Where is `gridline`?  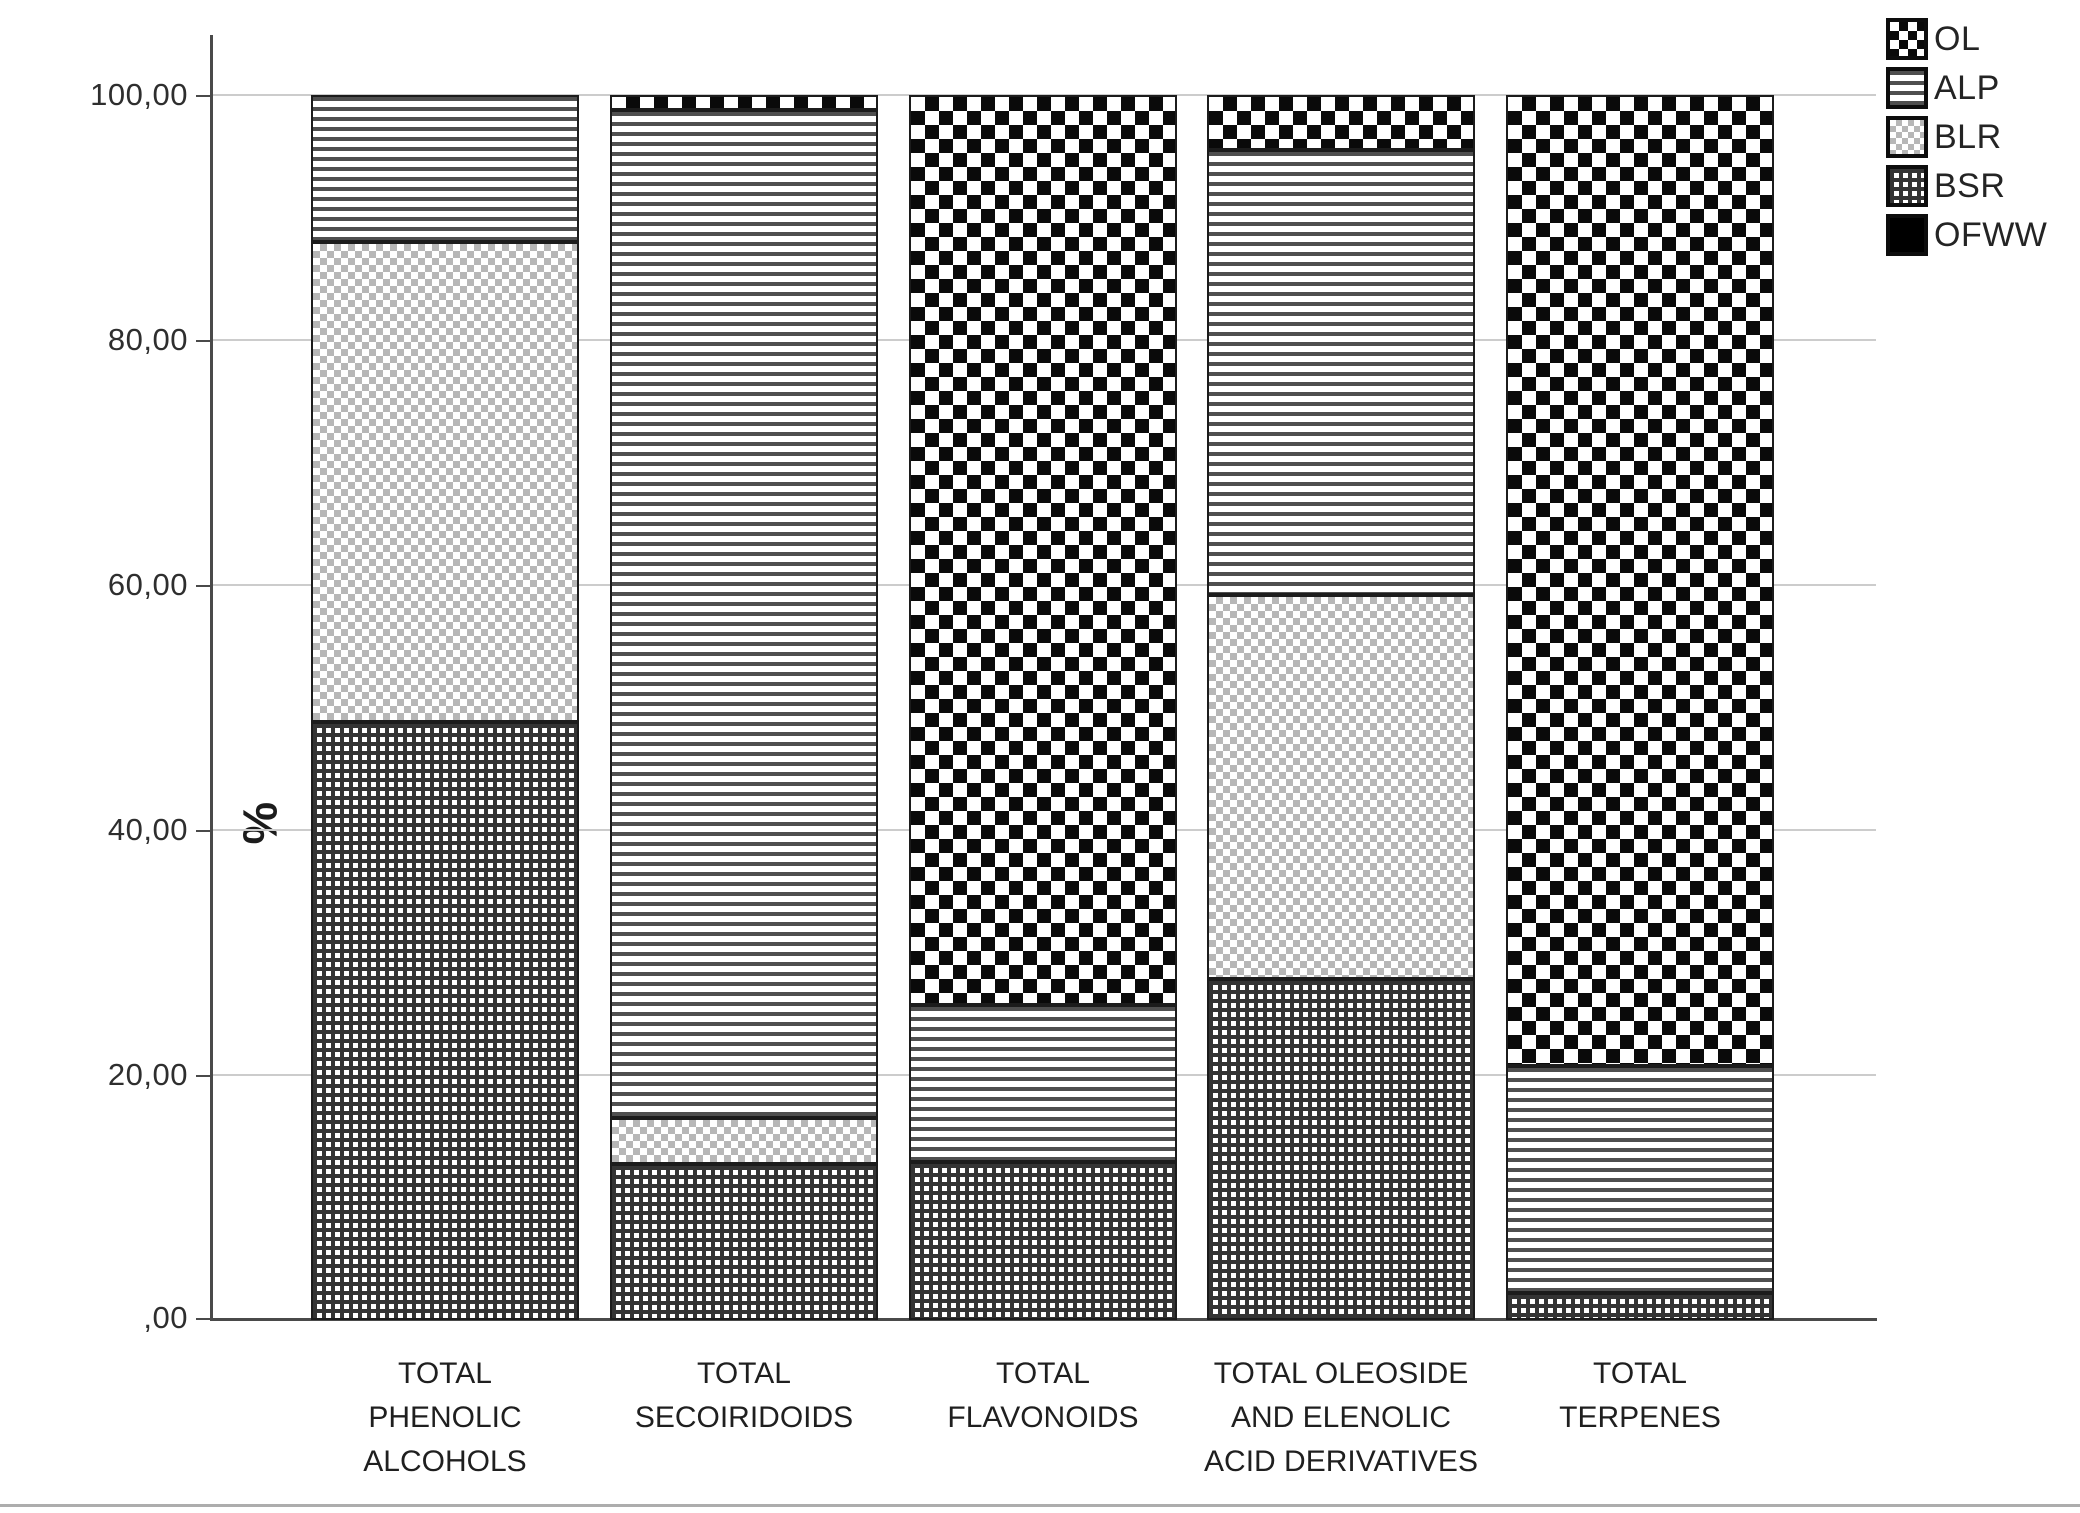
gridline is located at coordinates (1044, 95).